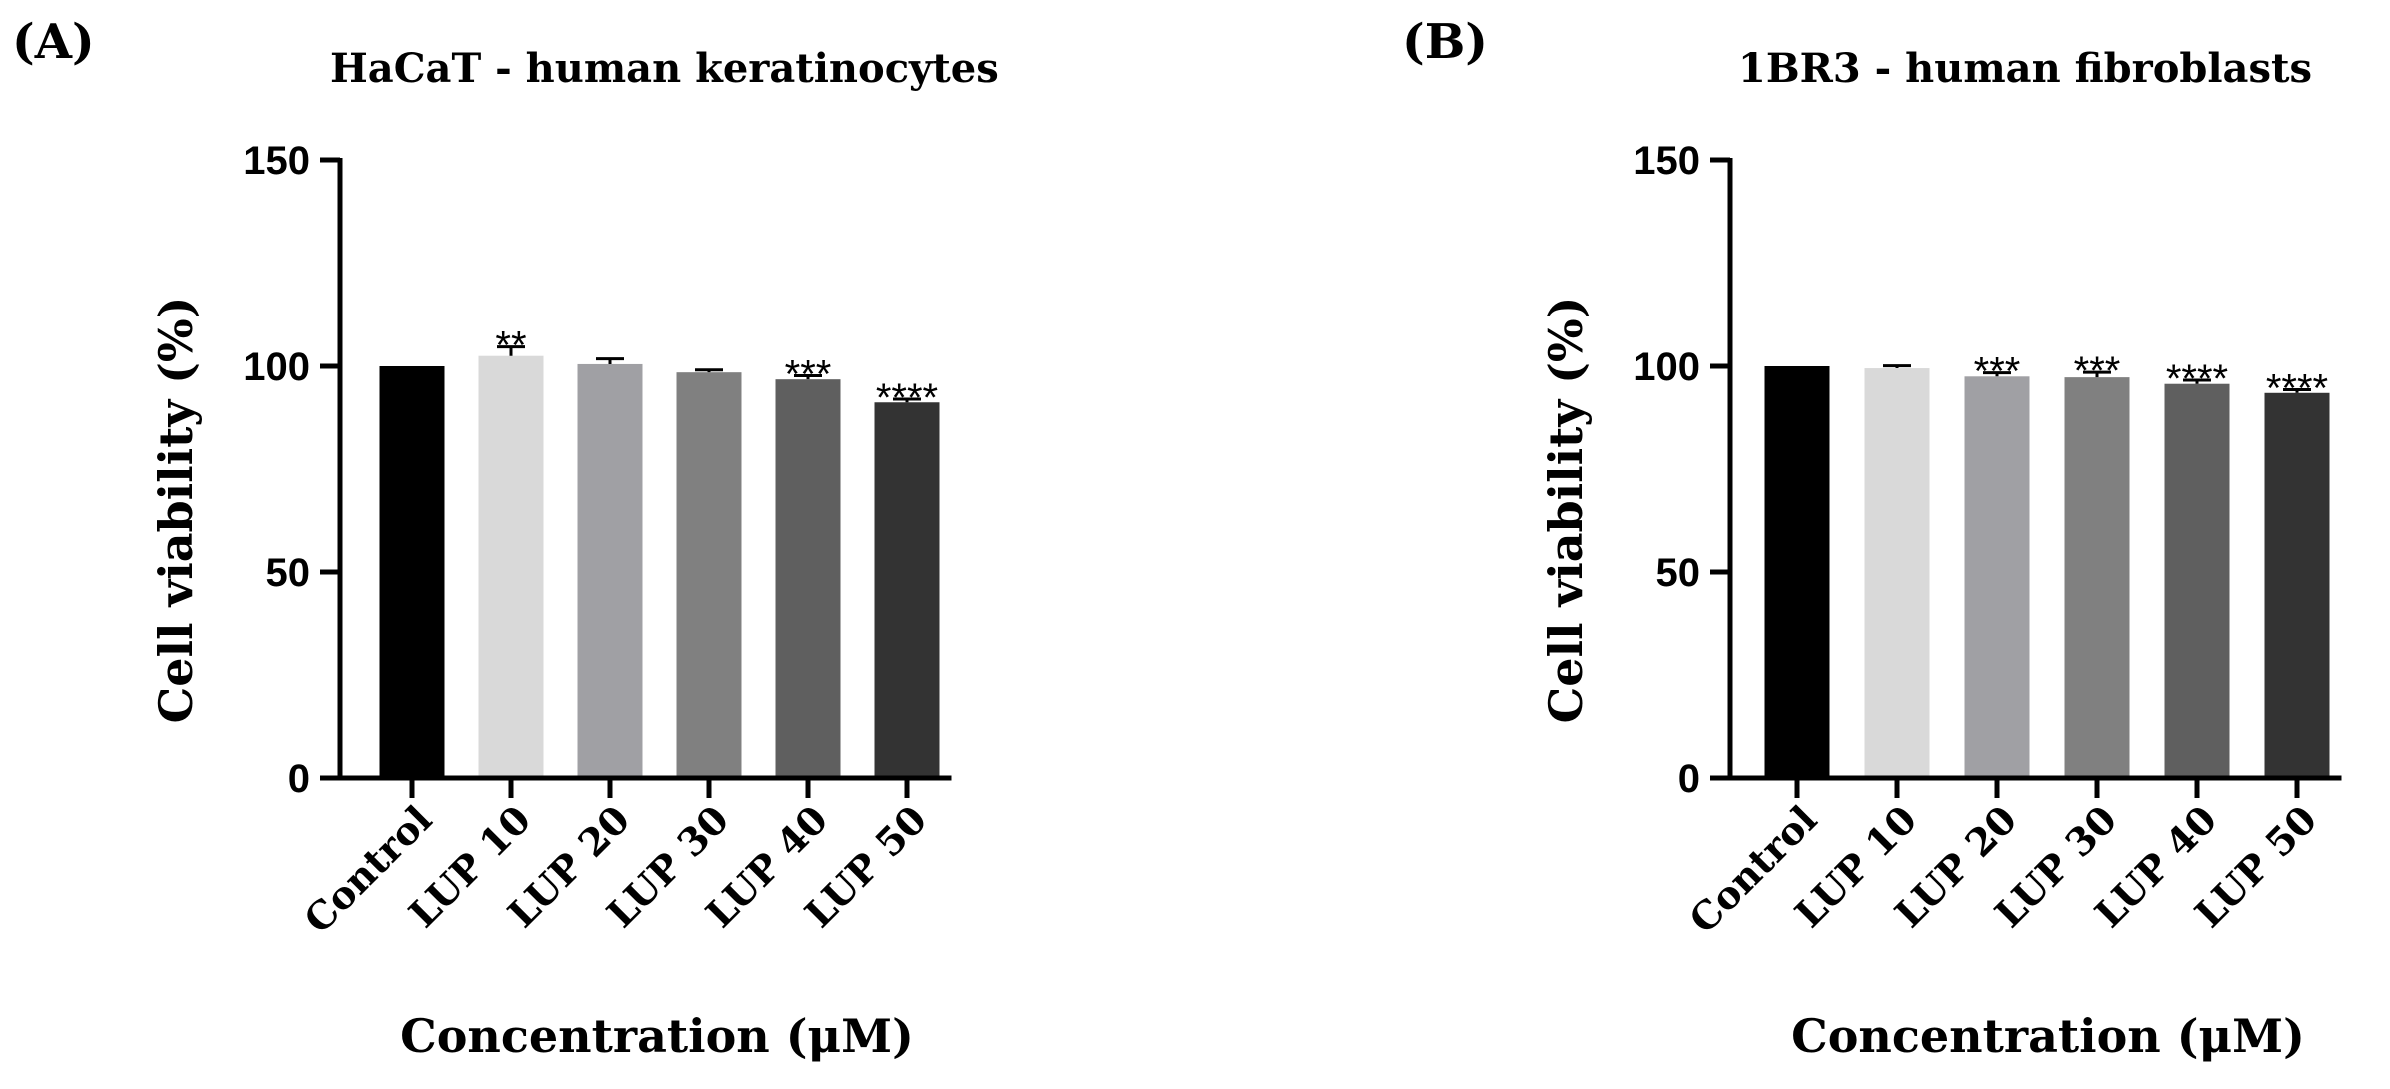 The width and height of the screenshot is (2390, 1089). What do you see at coordinates (53, 42) in the screenshot?
I see `panel-letter: (A)` at bounding box center [53, 42].